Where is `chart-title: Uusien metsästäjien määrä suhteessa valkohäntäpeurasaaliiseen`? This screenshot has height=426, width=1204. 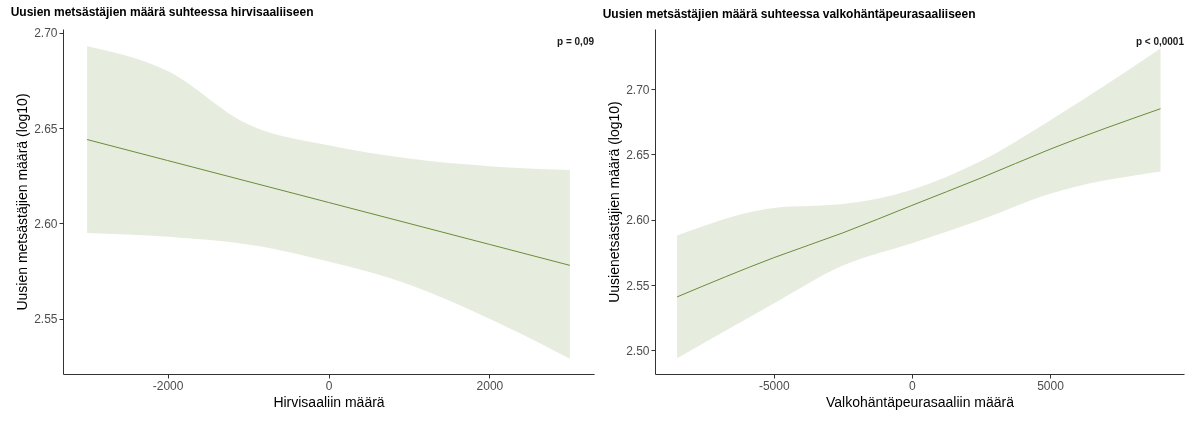 chart-title: Uusien metsästäjien määrä suhteessa valkohäntäpeurasaaliiseen is located at coordinates (789, 14).